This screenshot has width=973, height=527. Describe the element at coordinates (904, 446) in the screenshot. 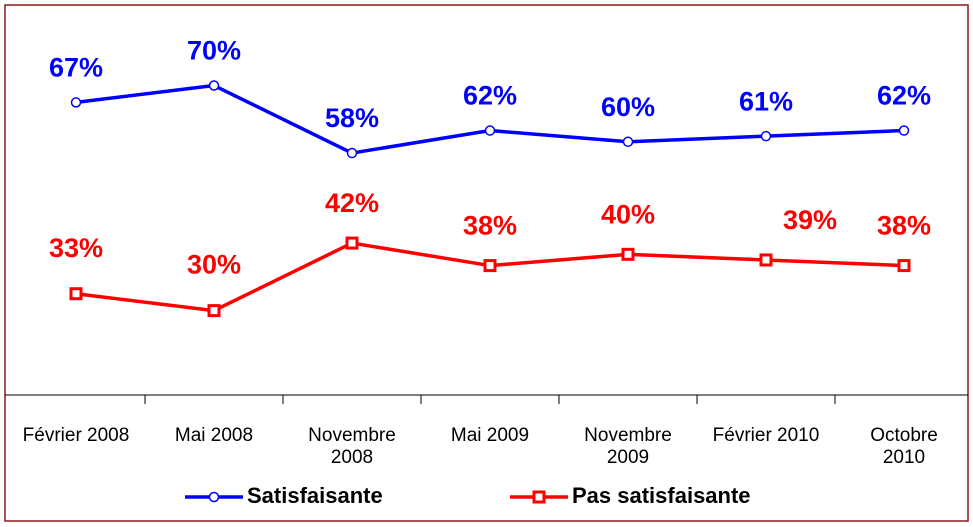

I see `x-tick-label: Octobre 2010` at that location.